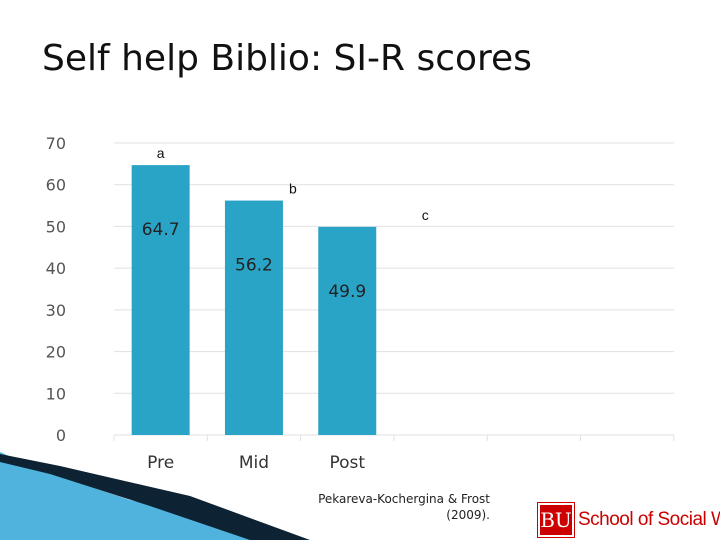 The height and width of the screenshot is (540, 720). I want to click on swoosh-blue-band, so click(150, 496).